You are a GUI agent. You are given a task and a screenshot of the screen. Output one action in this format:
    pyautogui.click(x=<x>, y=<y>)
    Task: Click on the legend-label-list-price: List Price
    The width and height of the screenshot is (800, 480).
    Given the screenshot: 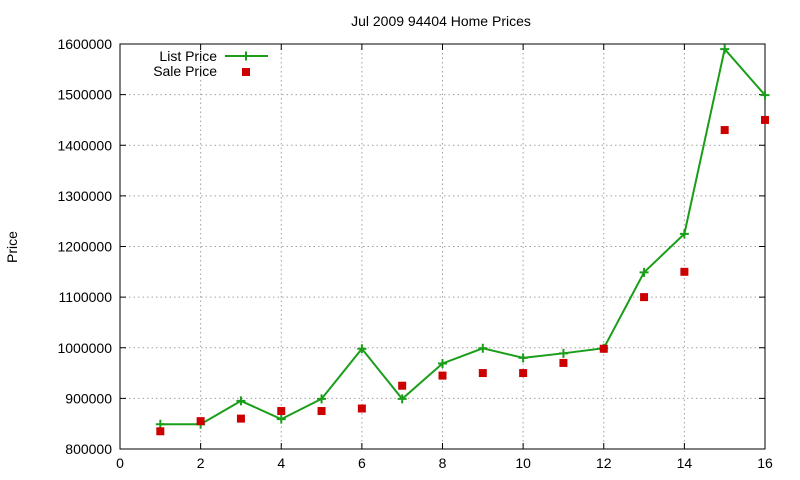 What is the action you would take?
    pyautogui.click(x=188, y=56)
    